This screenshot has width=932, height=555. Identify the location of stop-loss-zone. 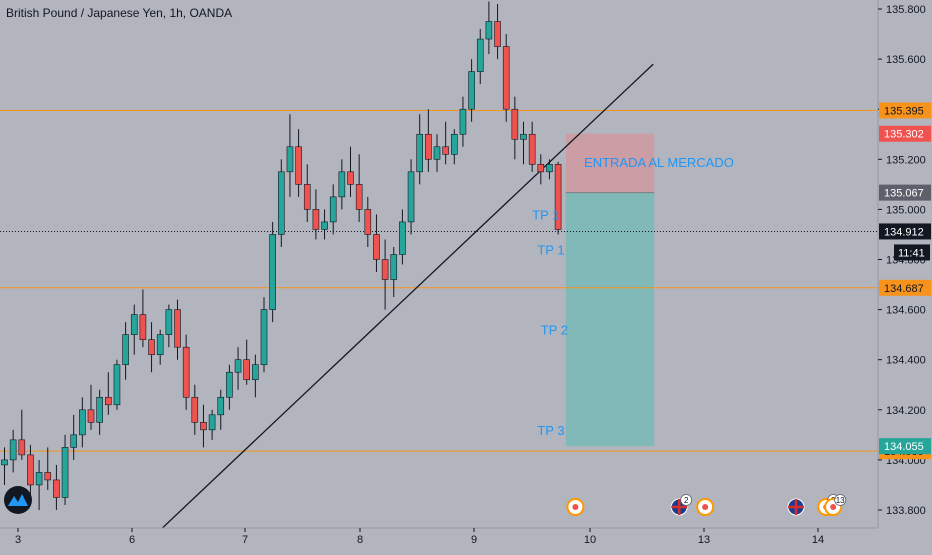
(610, 163).